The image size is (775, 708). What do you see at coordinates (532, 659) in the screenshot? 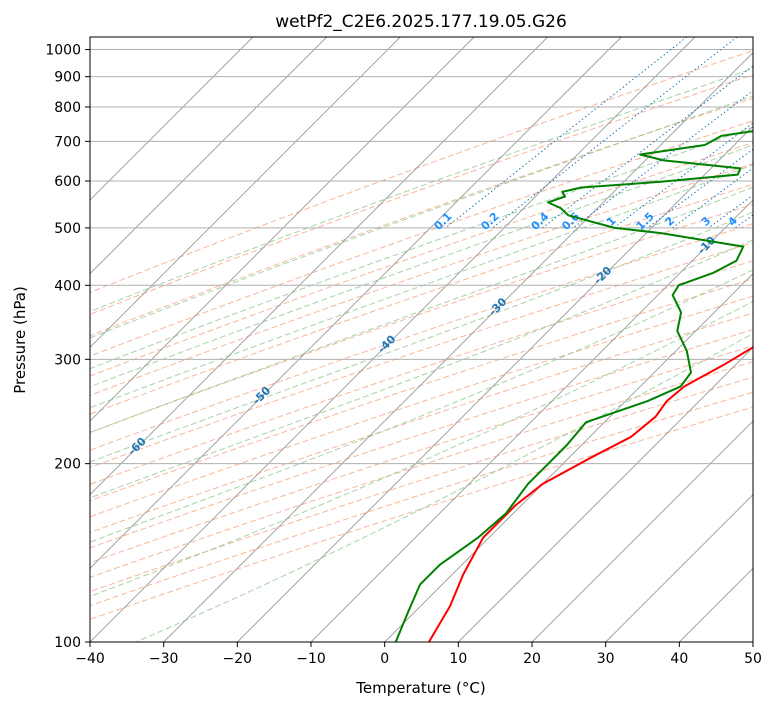
I see `x-tick-label: 20` at bounding box center [532, 659].